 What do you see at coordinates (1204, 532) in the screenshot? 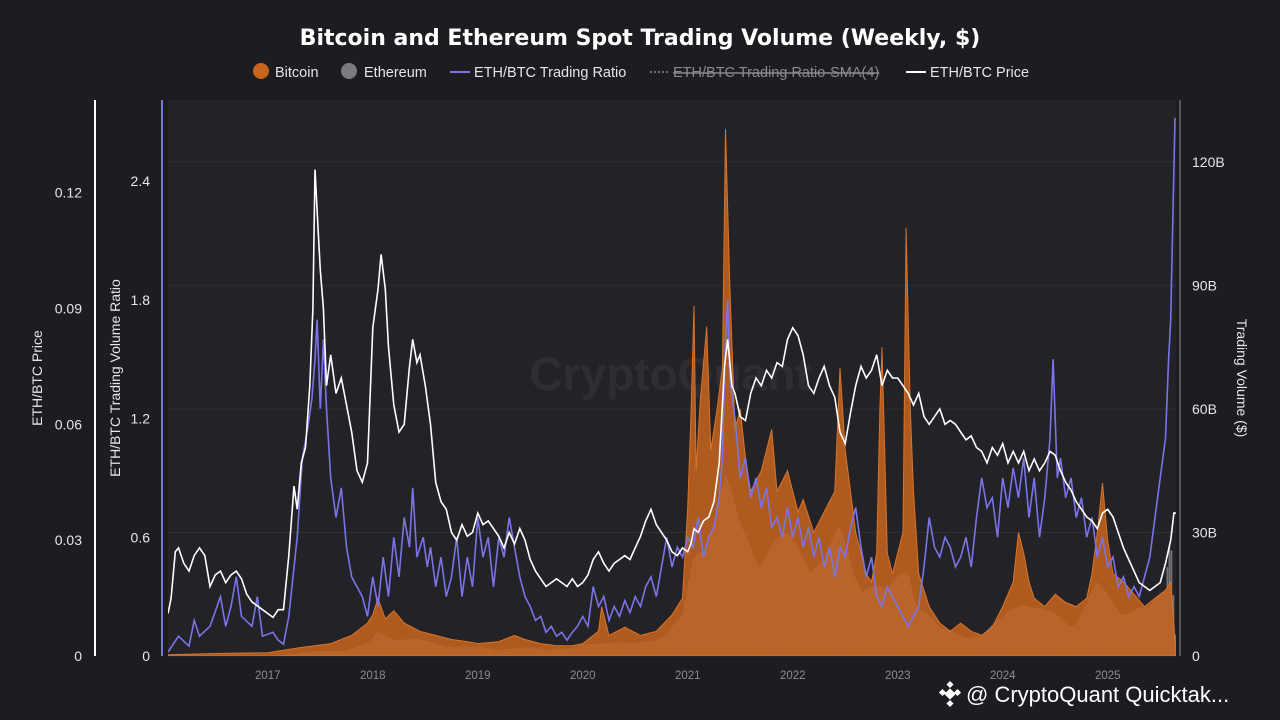
I see `volume-tick-label: 30B` at bounding box center [1204, 532].